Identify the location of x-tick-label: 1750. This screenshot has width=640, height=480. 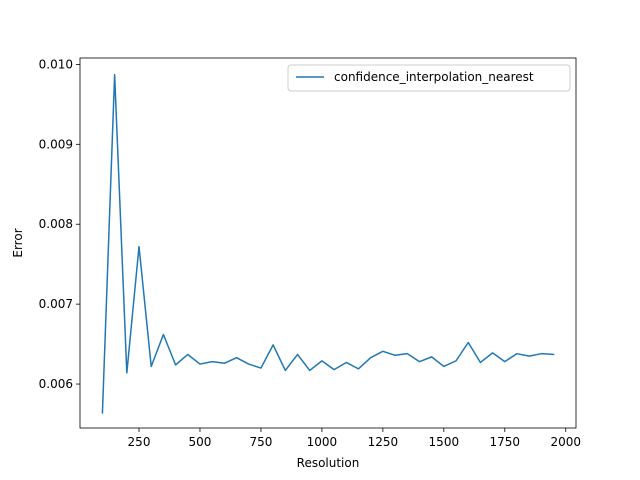
(505, 442).